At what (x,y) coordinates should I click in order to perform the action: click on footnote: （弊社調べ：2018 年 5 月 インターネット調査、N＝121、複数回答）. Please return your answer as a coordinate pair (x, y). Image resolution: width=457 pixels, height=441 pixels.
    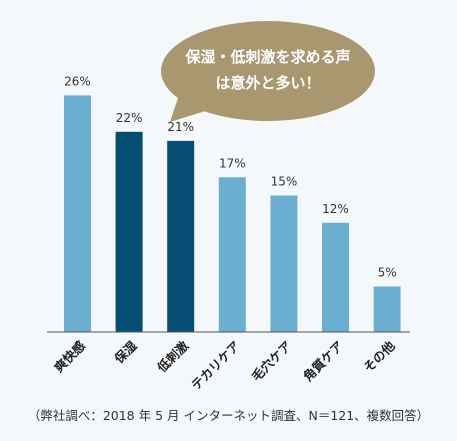
    Looking at the image, I should click on (228, 415).